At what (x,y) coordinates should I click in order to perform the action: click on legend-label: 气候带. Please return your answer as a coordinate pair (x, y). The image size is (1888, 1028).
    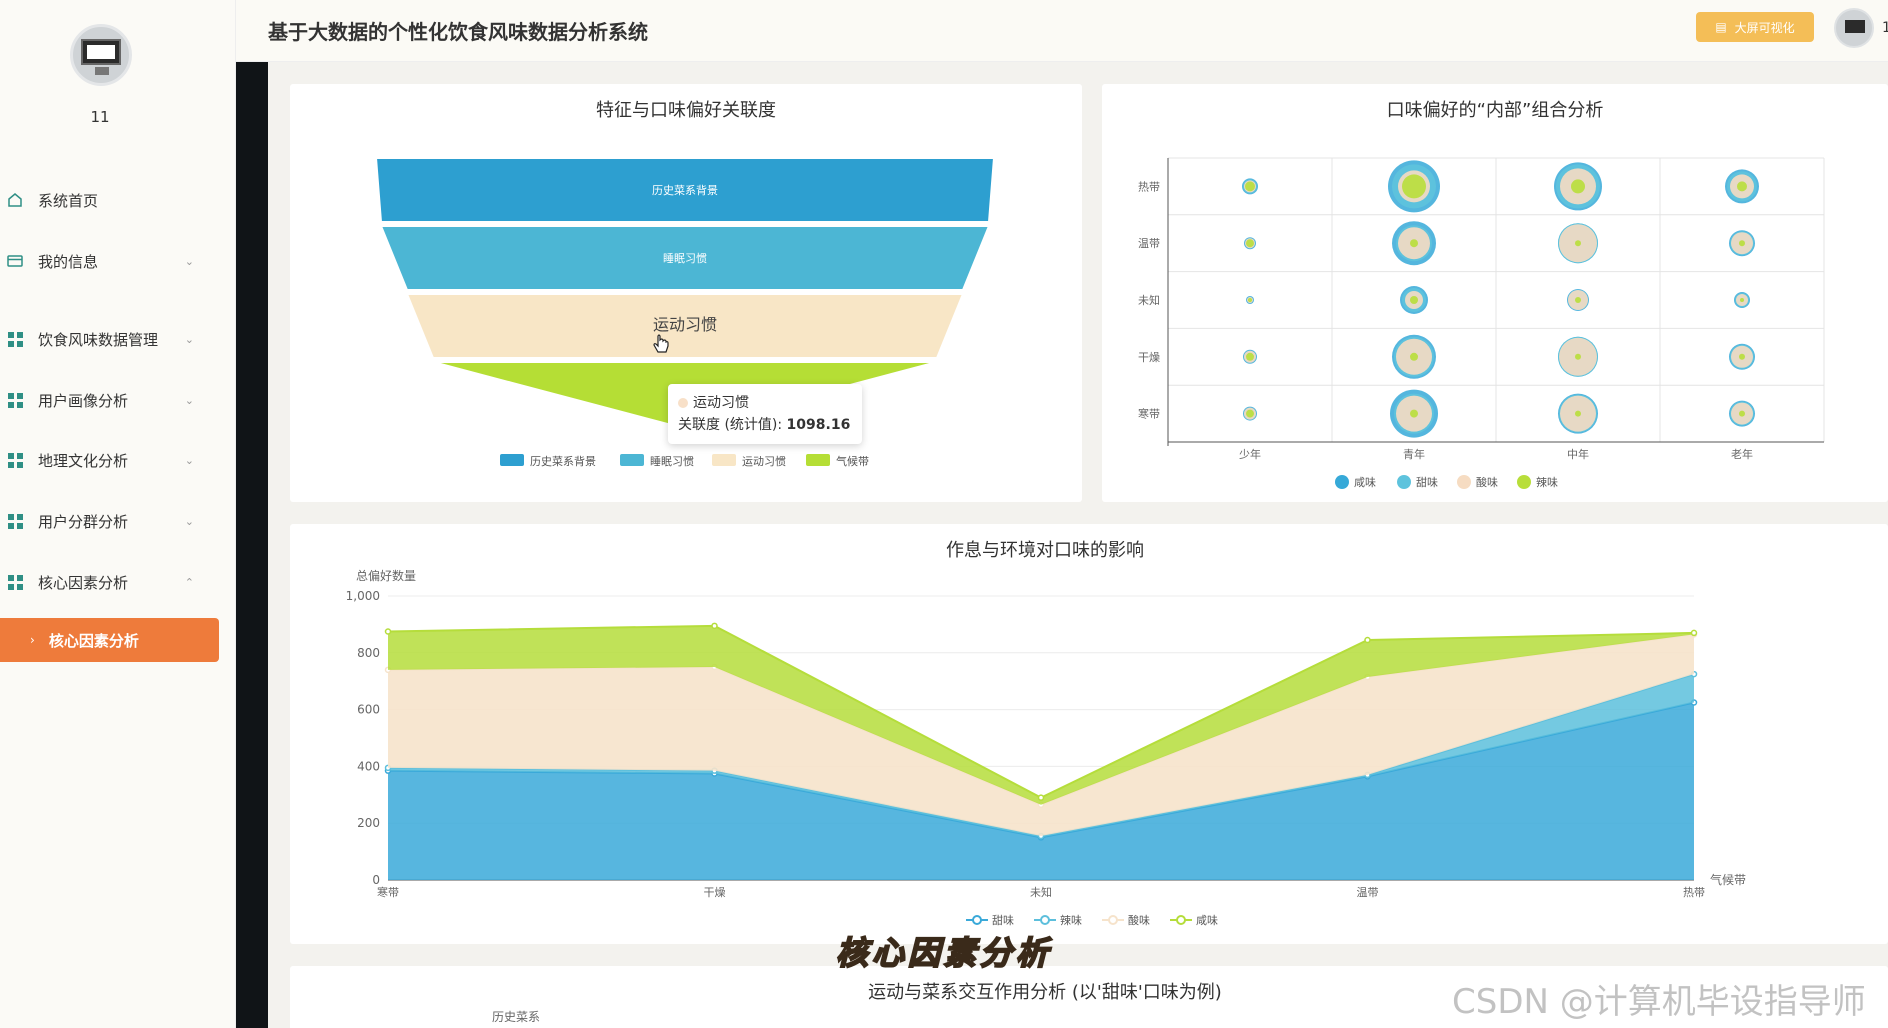
    Looking at the image, I should click on (852, 461).